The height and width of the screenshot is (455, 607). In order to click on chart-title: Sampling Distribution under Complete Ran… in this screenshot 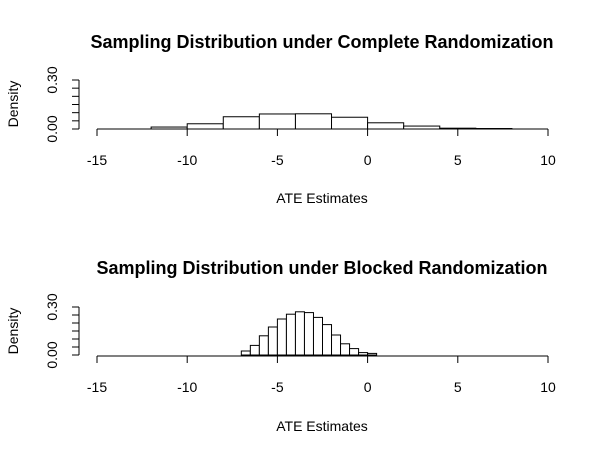, I will do `click(321, 42)`.